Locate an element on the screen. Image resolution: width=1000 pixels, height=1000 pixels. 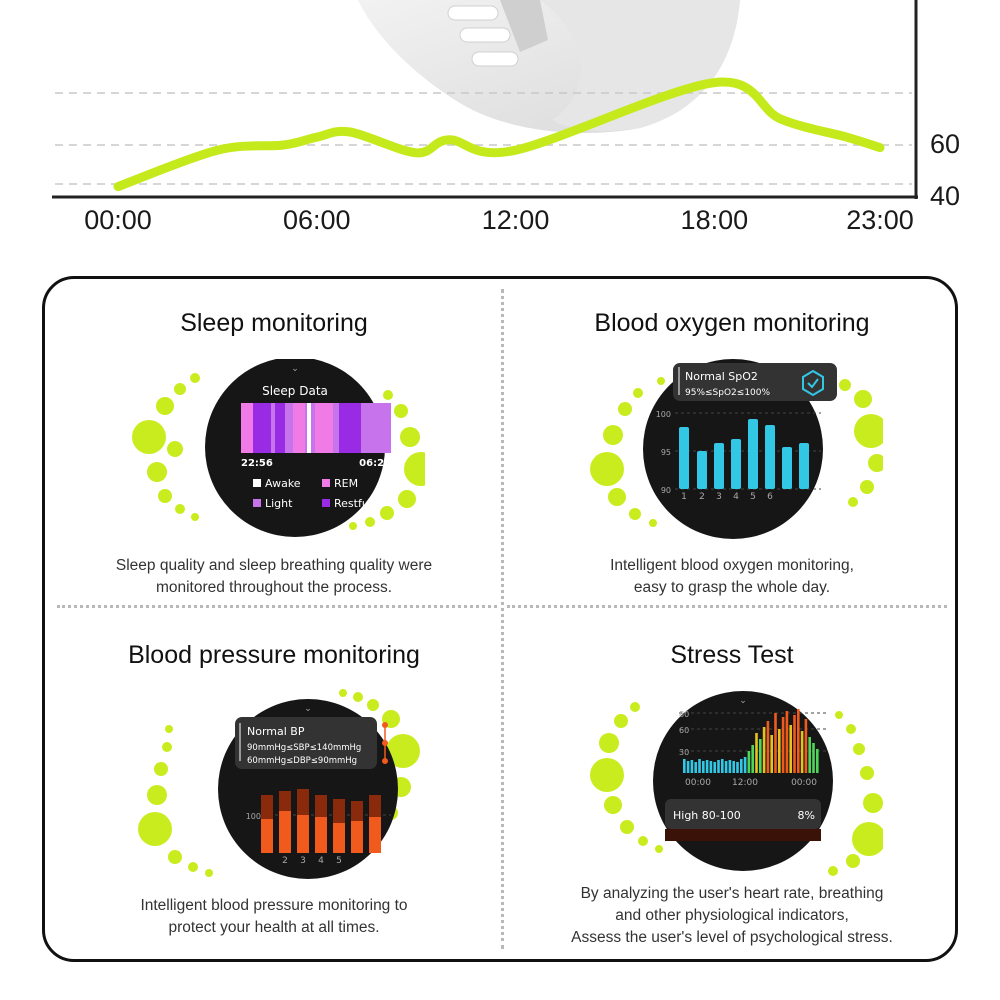
legend-swatch-awake is located at coordinates (257, 483).